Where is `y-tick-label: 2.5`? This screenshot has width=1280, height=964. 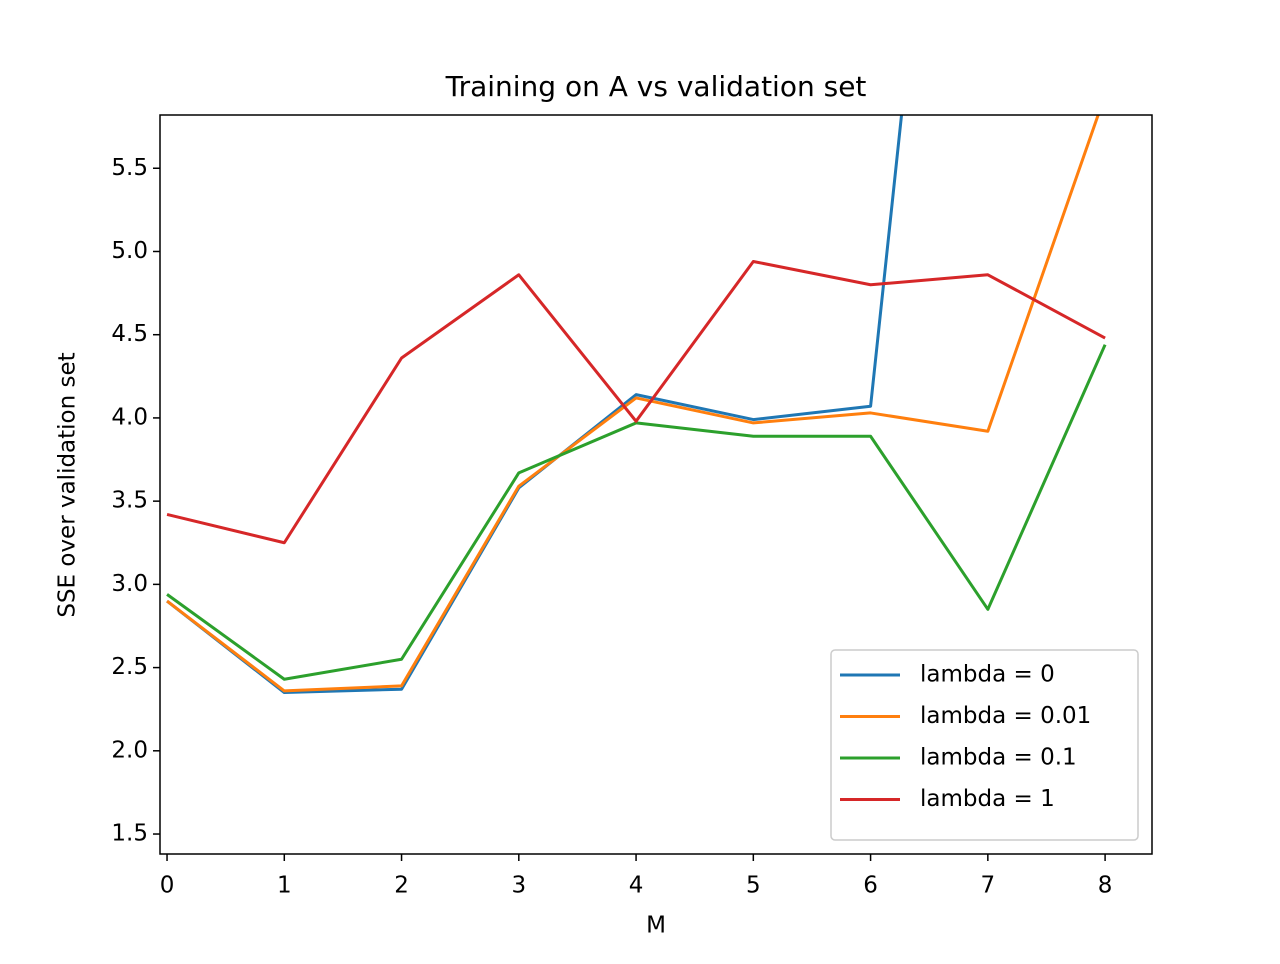 y-tick-label: 2.5 is located at coordinates (129, 667).